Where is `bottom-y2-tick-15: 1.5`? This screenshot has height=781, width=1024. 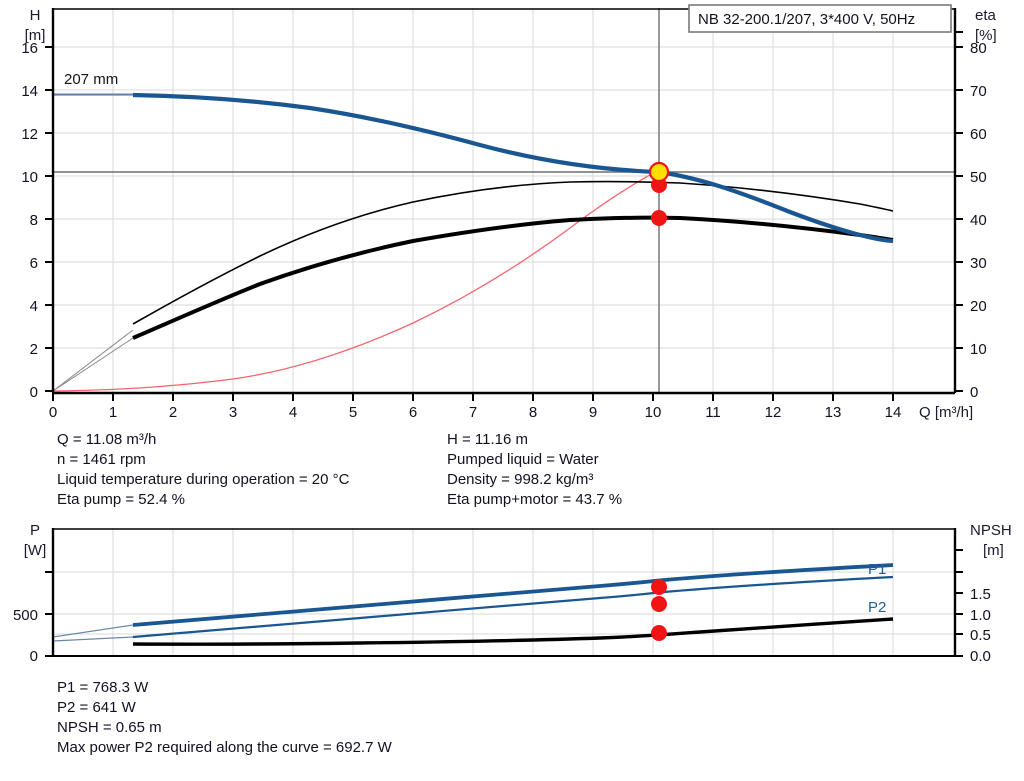 bottom-y2-tick-15: 1.5 is located at coordinates (980, 594).